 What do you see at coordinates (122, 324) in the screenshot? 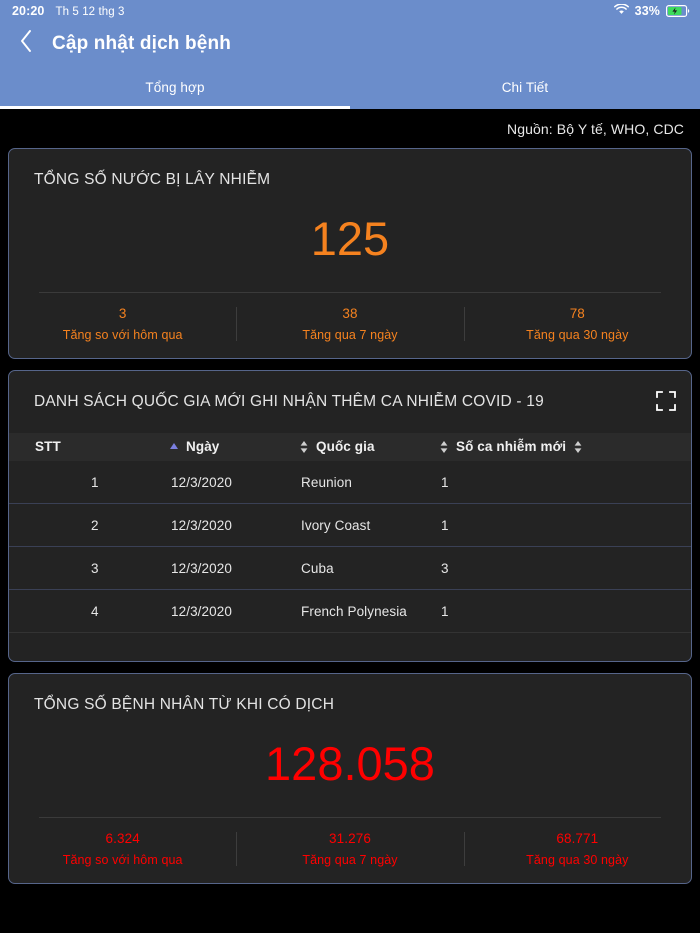
I see `stat-cell: 3 Tăng so với hôm qua` at bounding box center [122, 324].